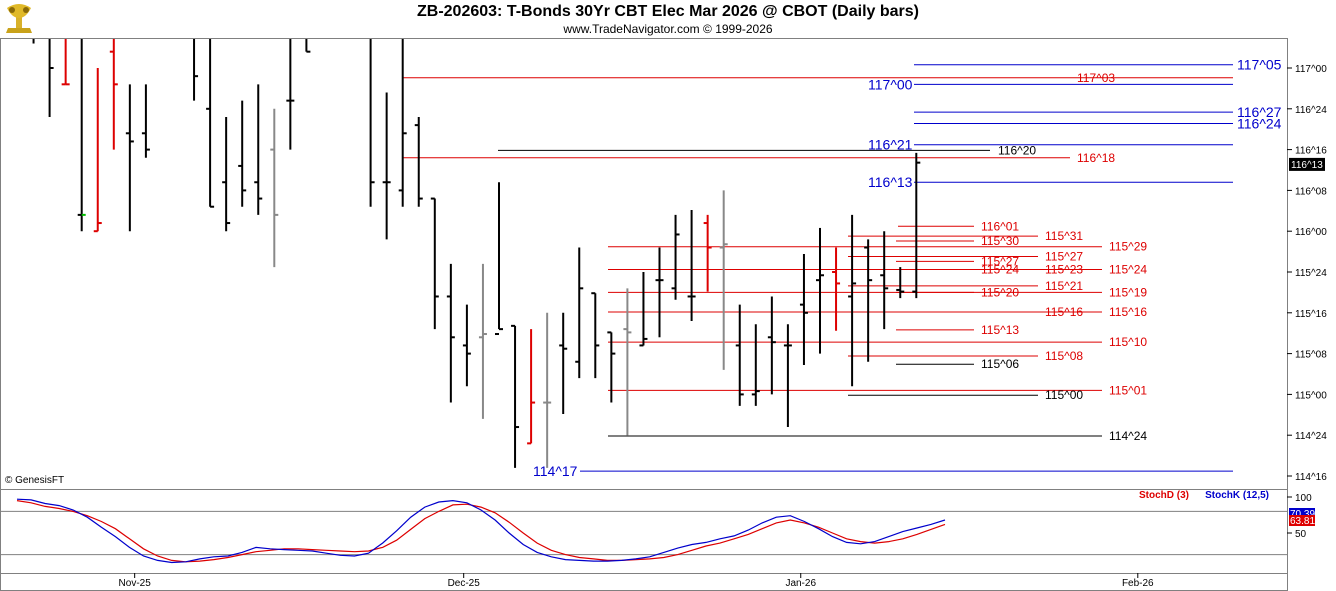  Describe the element at coordinates (1000, 330) in the screenshot. I see `level-label: 115^13` at that location.